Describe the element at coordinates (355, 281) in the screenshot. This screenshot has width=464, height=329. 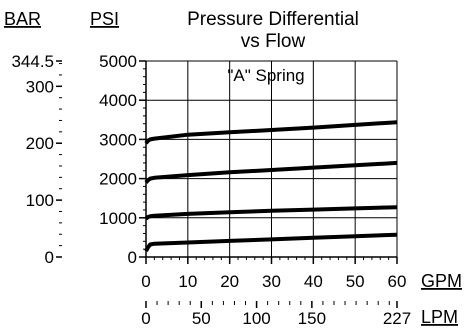
I see `gpm-tick-label: 50` at that location.